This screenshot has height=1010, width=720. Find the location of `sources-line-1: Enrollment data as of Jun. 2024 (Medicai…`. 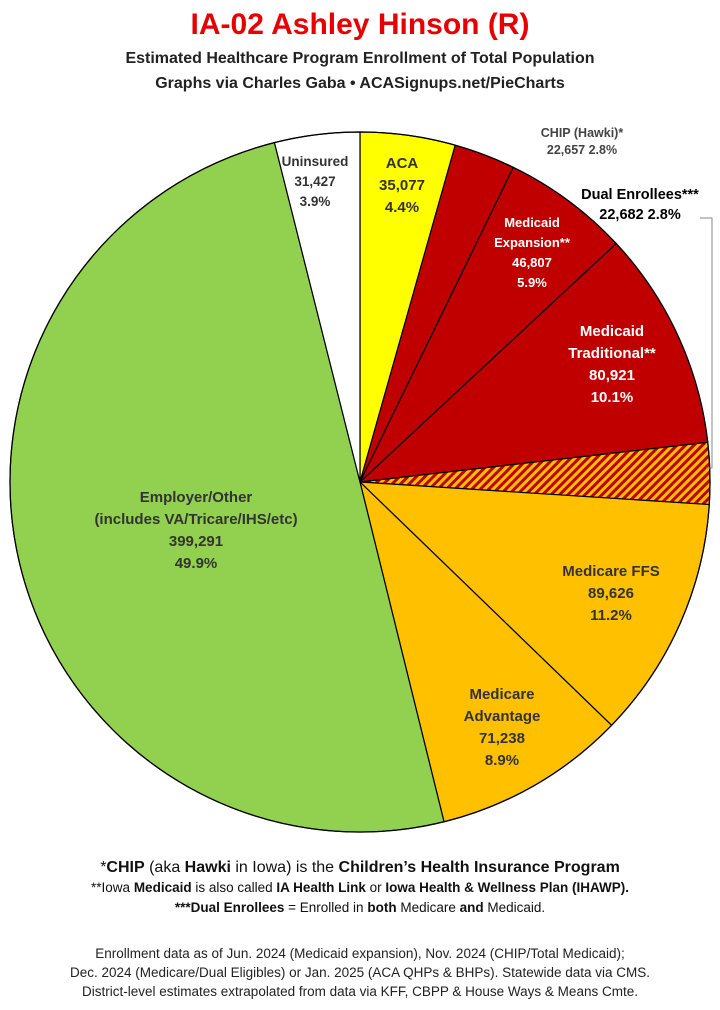

sources-line-1: Enrollment data as of Jun. 2024 (Medicai… is located at coordinates (360, 953).